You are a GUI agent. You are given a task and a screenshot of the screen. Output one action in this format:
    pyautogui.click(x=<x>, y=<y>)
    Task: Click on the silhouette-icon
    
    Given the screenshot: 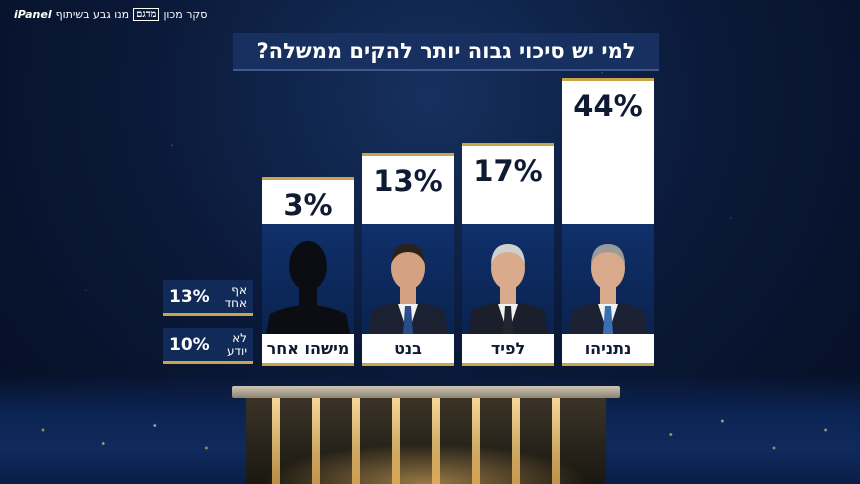 What is the action you would take?
    pyautogui.click(x=308, y=279)
    